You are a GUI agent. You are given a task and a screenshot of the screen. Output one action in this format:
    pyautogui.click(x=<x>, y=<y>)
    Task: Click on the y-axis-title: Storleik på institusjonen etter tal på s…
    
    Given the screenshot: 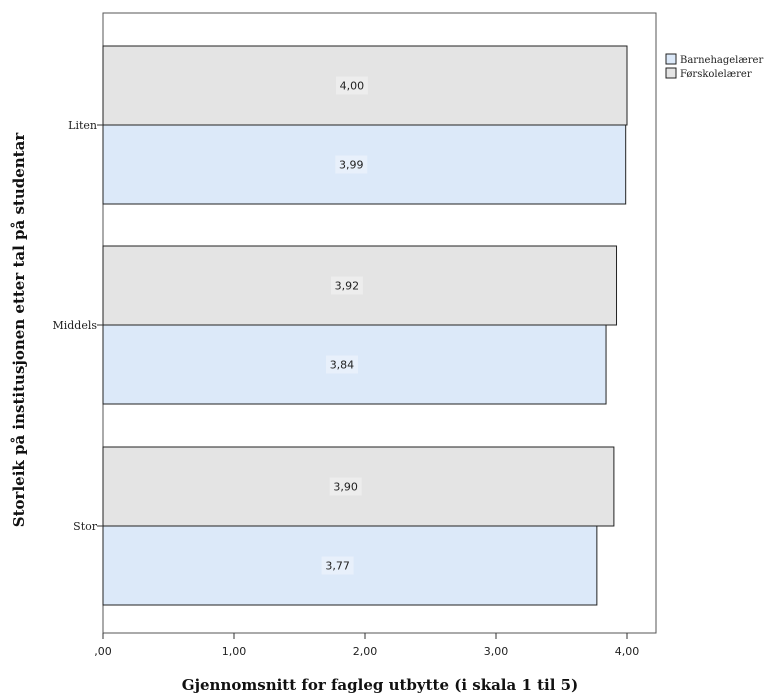 What is the action you would take?
    pyautogui.click(x=19, y=330)
    